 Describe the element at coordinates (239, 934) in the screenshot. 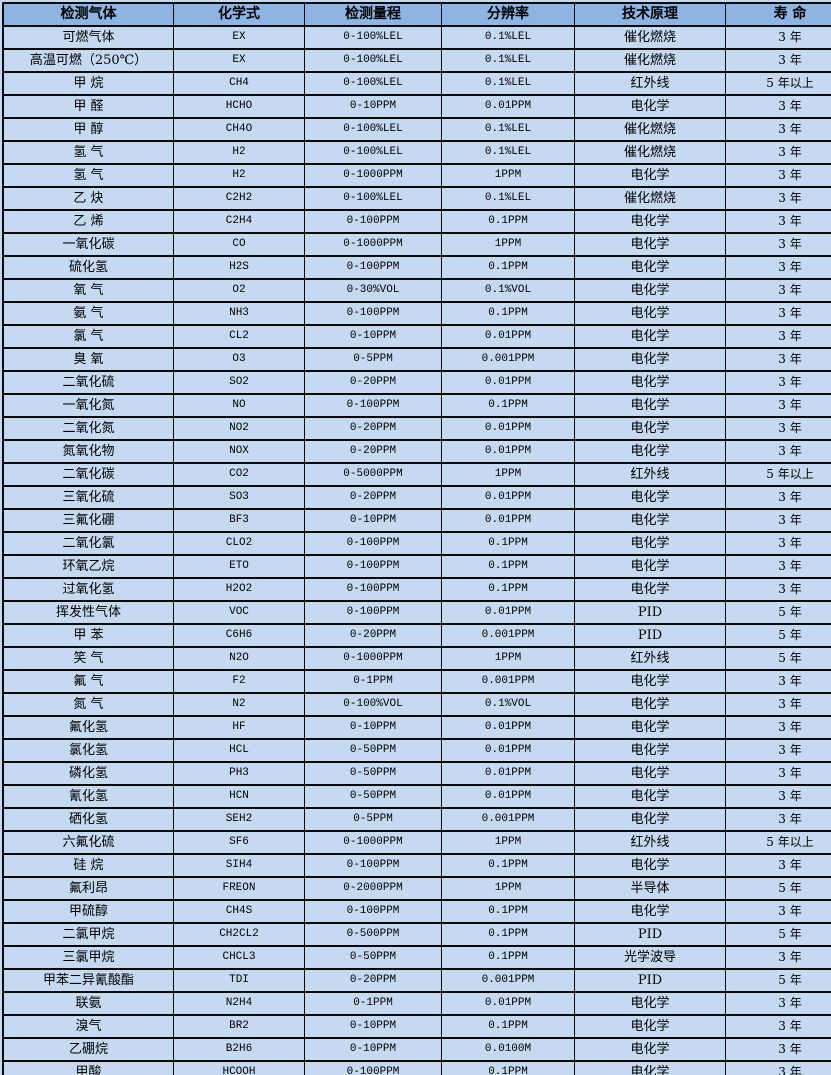

I see `table-cell: CH2CL2` at that location.